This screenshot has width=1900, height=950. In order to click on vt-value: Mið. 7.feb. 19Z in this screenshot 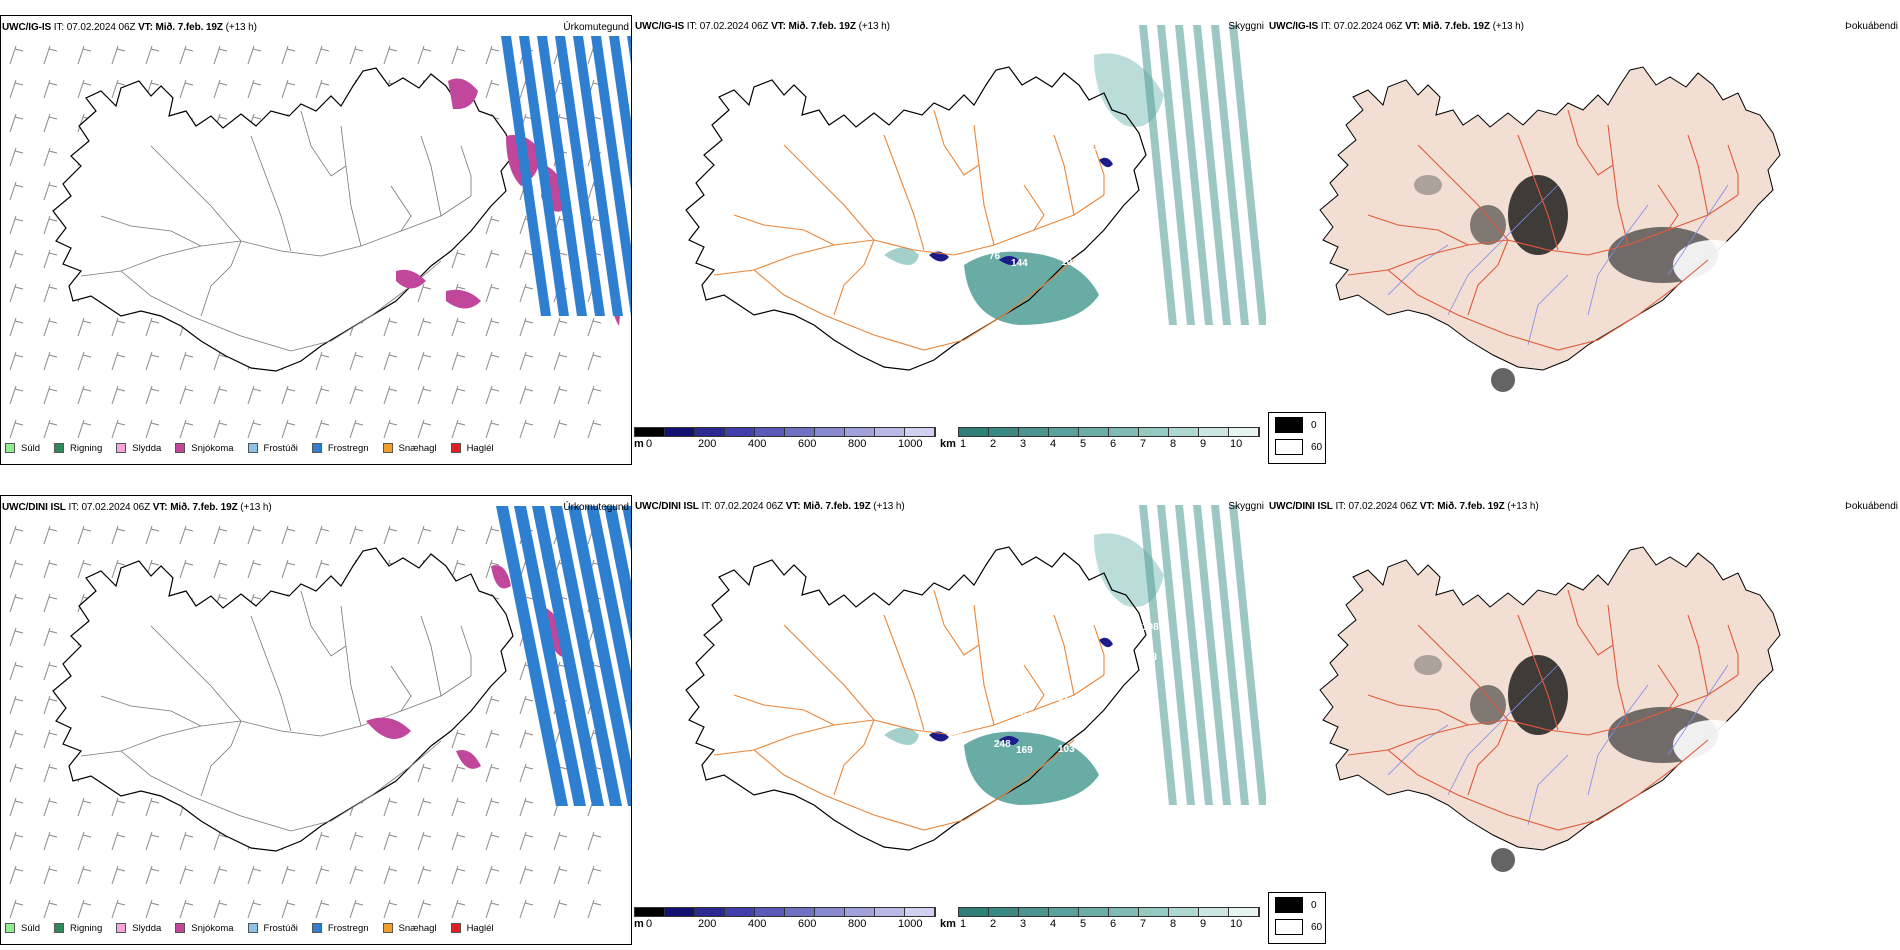, I will do `click(837, 506)`.